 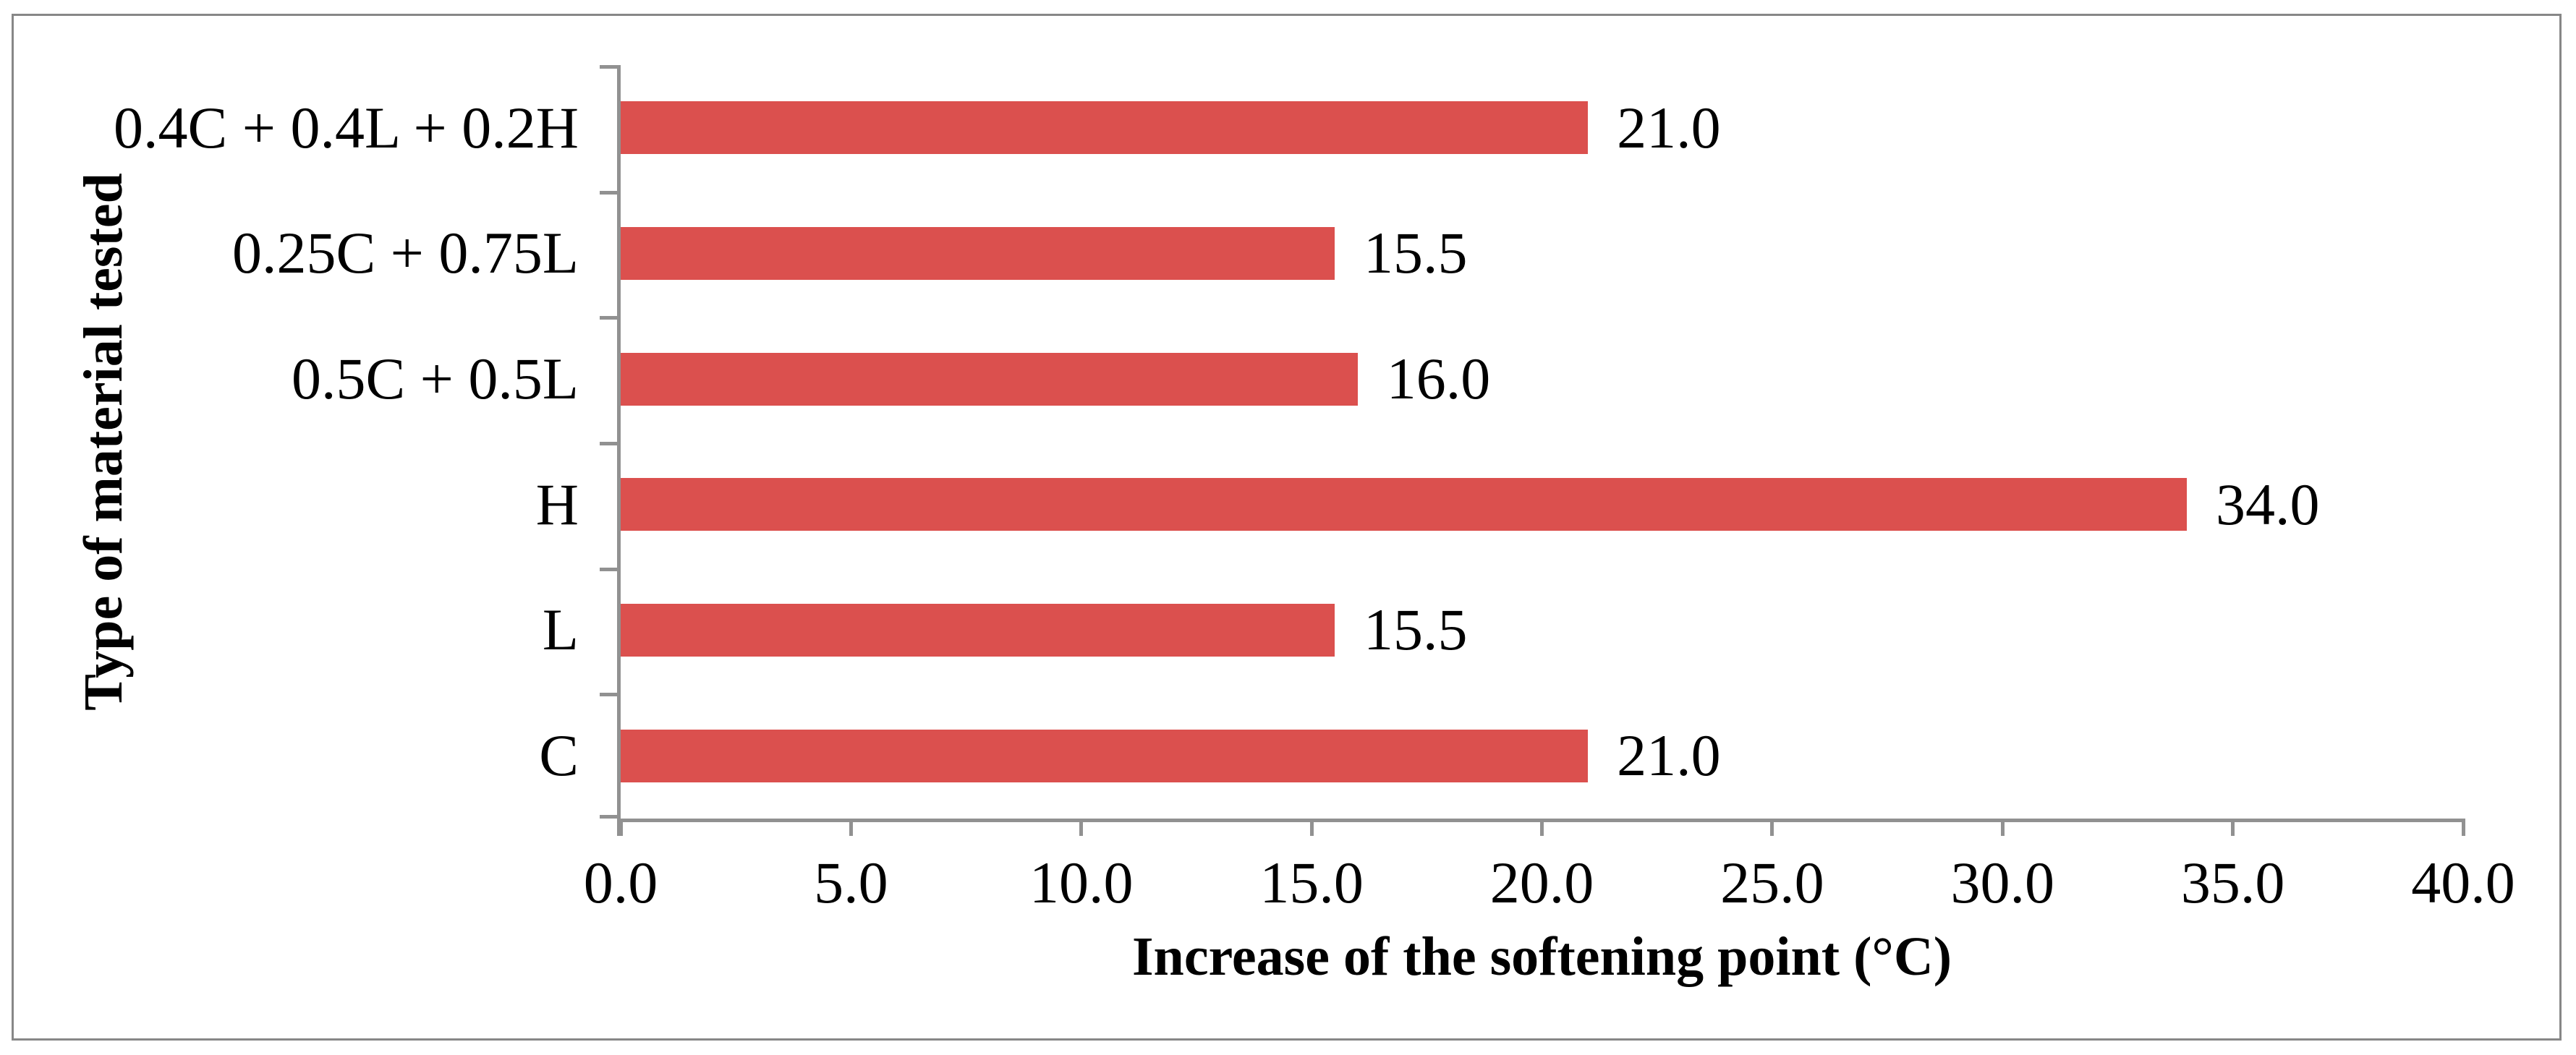 What do you see at coordinates (2267, 504) in the screenshot?
I see `bar-value-label: 34.0` at bounding box center [2267, 504].